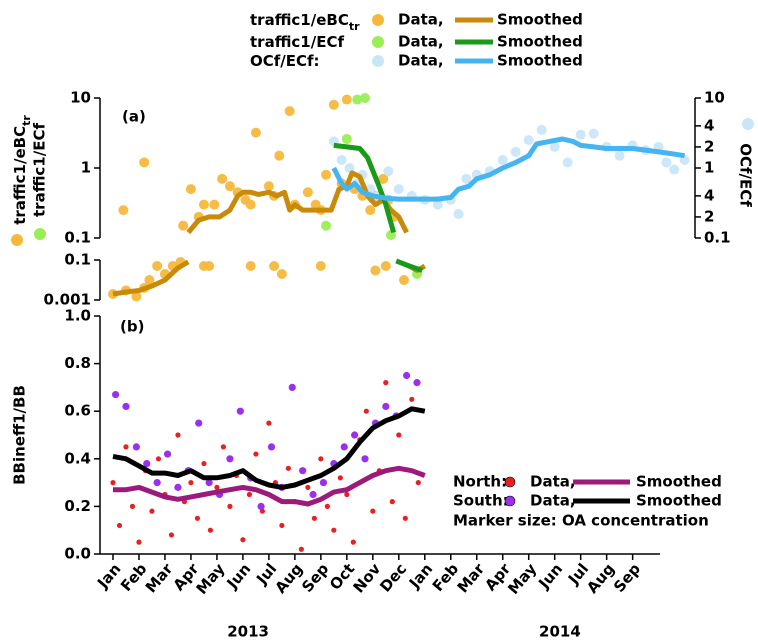 This screenshot has height=640, width=758. I want to click on legend-label-text: traffic1/eBC, so click(299, 20).